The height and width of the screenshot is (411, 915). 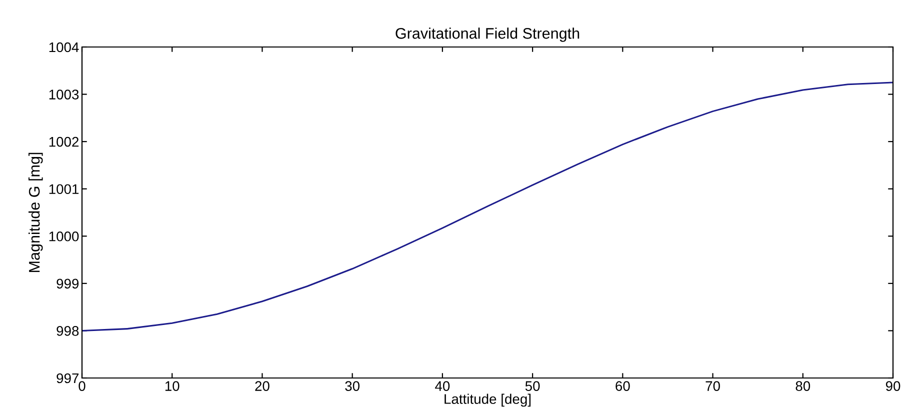 What do you see at coordinates (67, 283) in the screenshot?
I see `y-tick-label: 999` at bounding box center [67, 283].